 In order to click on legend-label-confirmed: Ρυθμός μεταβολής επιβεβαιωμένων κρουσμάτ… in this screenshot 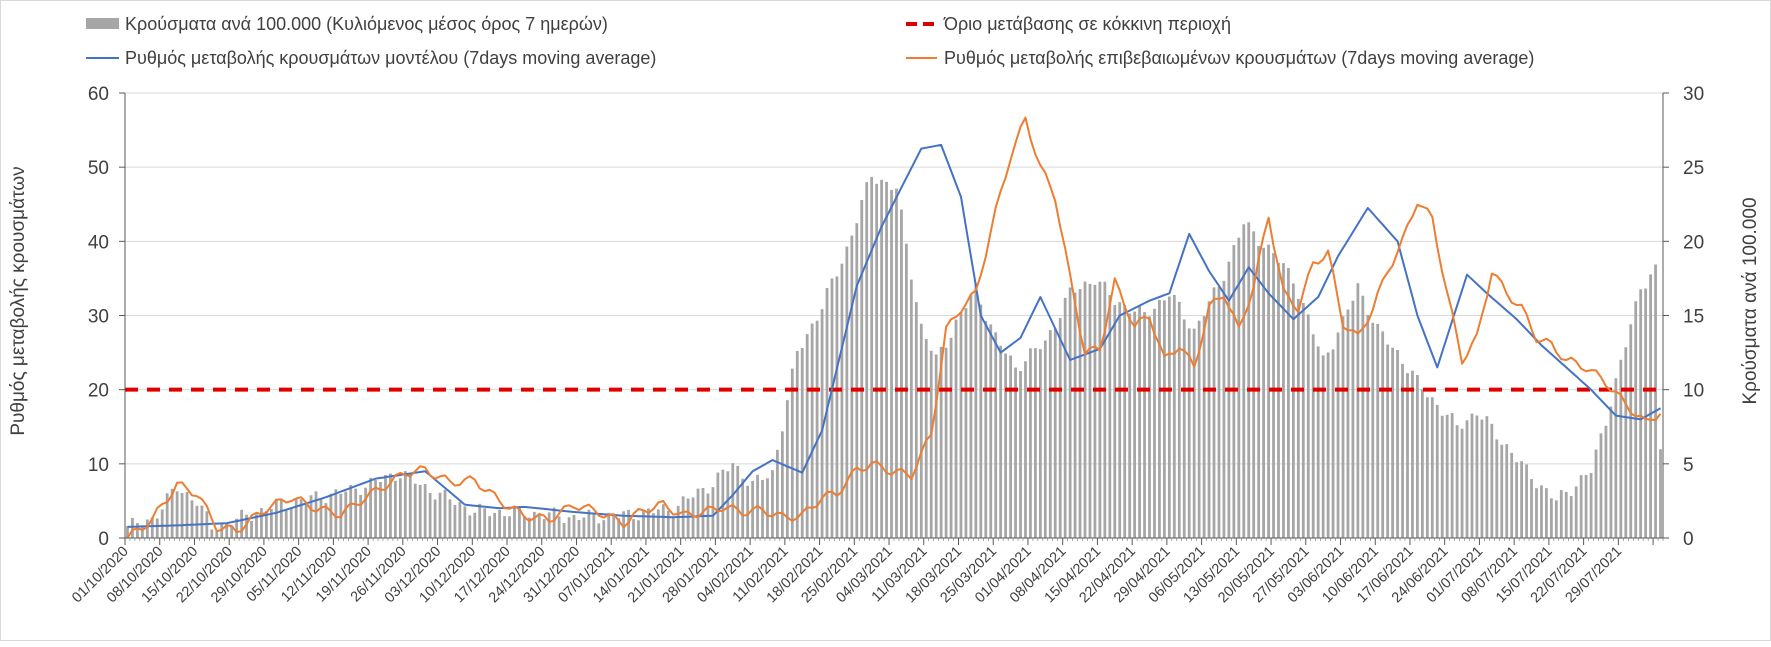, I will do `click(1239, 58)`.